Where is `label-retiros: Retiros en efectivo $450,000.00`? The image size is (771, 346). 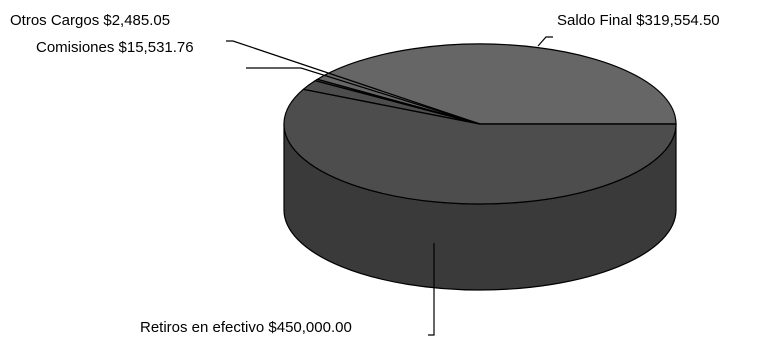
label-retiros: Retiros en efectivo $450,000.00 is located at coordinates (246, 327).